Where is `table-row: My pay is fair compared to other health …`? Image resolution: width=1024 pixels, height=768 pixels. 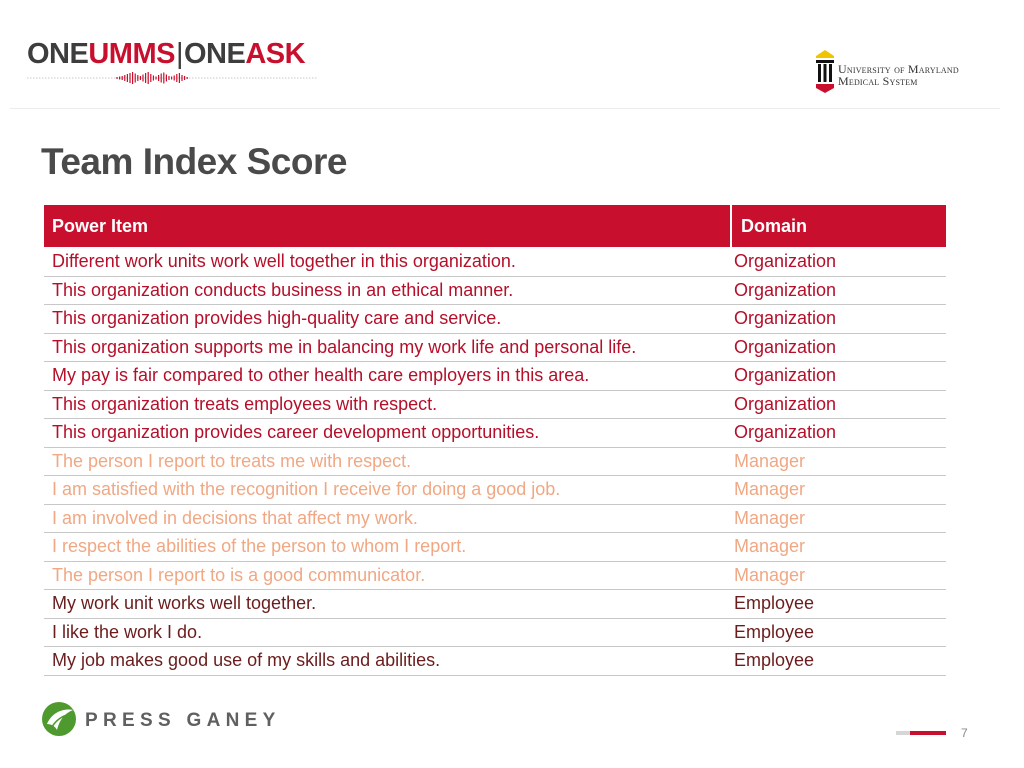
table-row: My pay is fair compared to other health … is located at coordinates (495, 376).